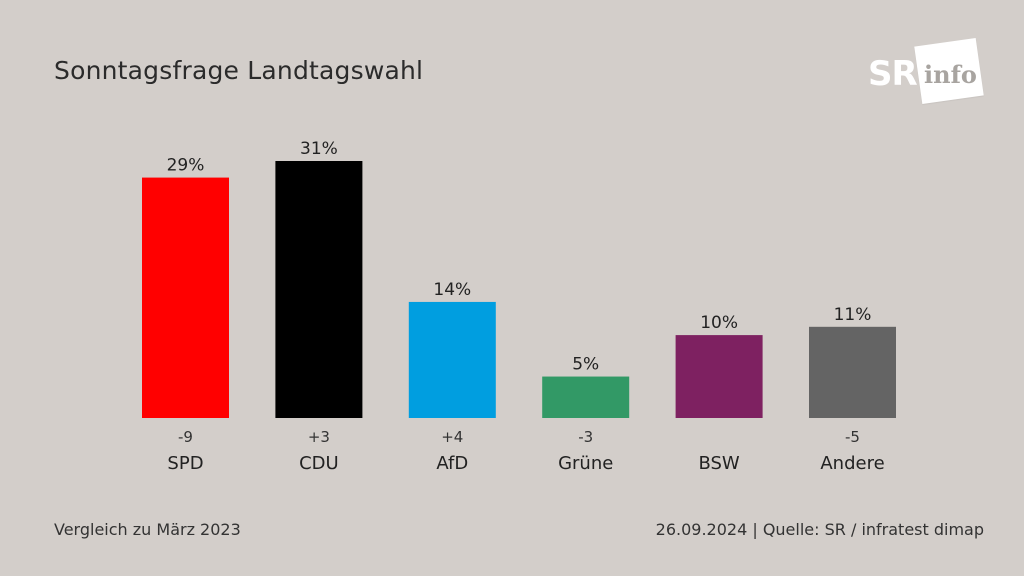  I want to click on comparison-note: Vergleich zu März 2023, so click(147, 529).